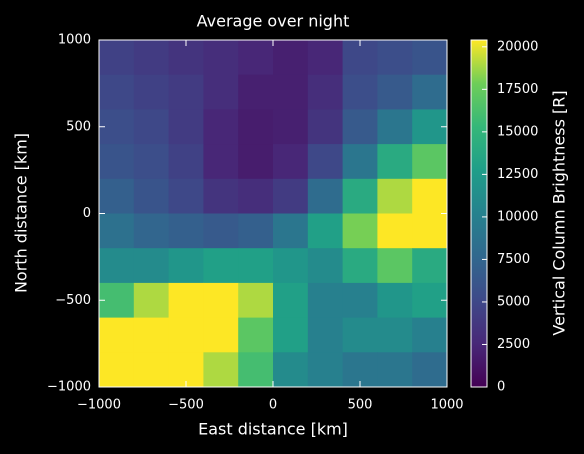 This screenshot has height=454, width=584. Describe the element at coordinates (69, 387) in the screenshot. I see `y-tick-label: −1000` at that location.